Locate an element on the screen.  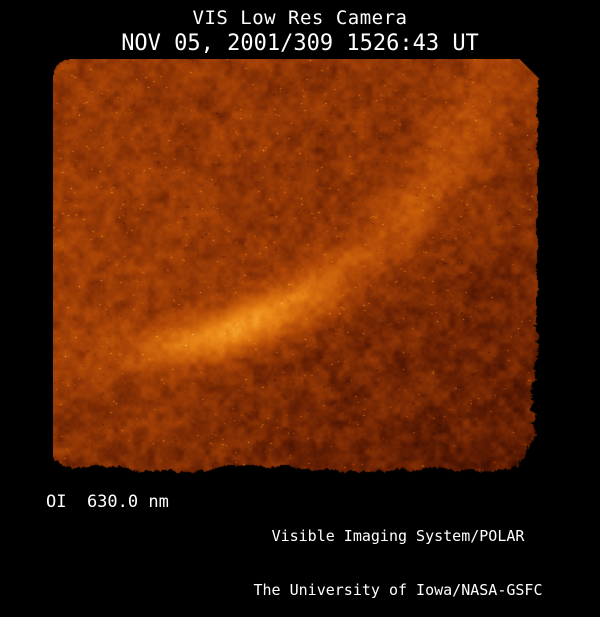
timestamp: NOV 05, 2001/309 1526:43 UT is located at coordinates (300, 43).